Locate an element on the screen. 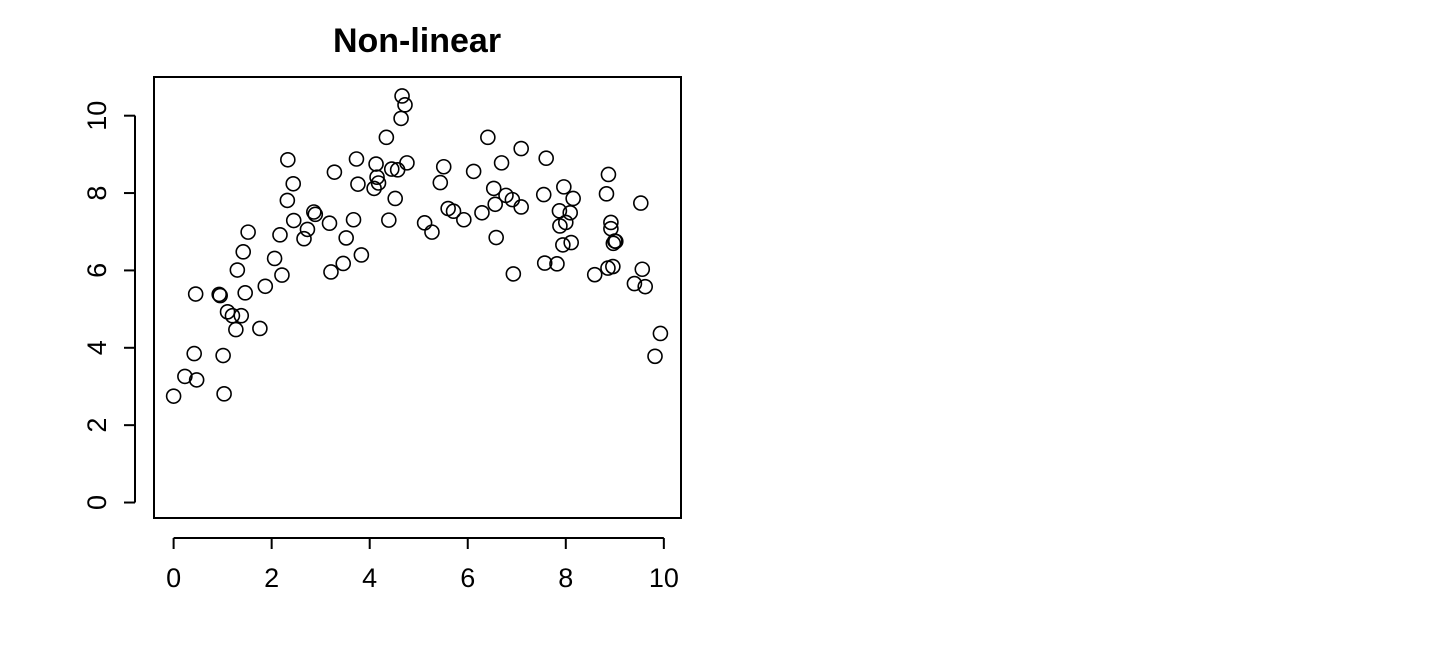  x-axis: 0 2 4 6 8 10 is located at coordinates (422, 565).